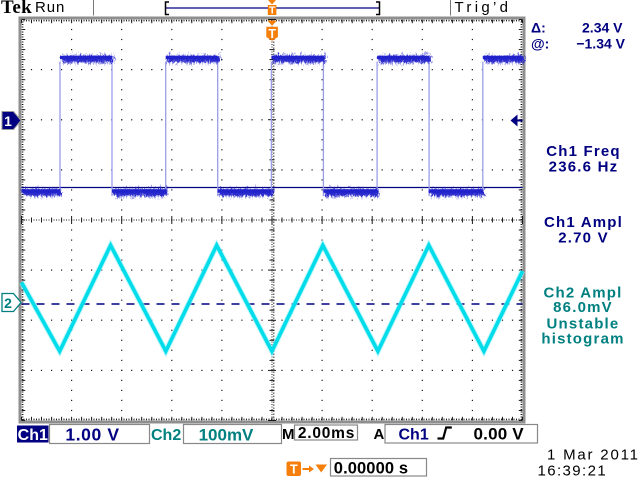  Describe the element at coordinates (583, 307) in the screenshot. I see `svg-text: 86.0mV` at that location.